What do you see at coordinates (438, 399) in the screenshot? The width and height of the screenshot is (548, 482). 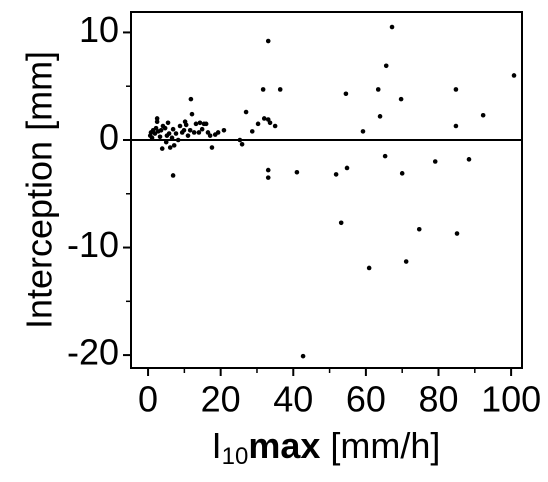 I see `x-tick-label: 80` at bounding box center [438, 399].